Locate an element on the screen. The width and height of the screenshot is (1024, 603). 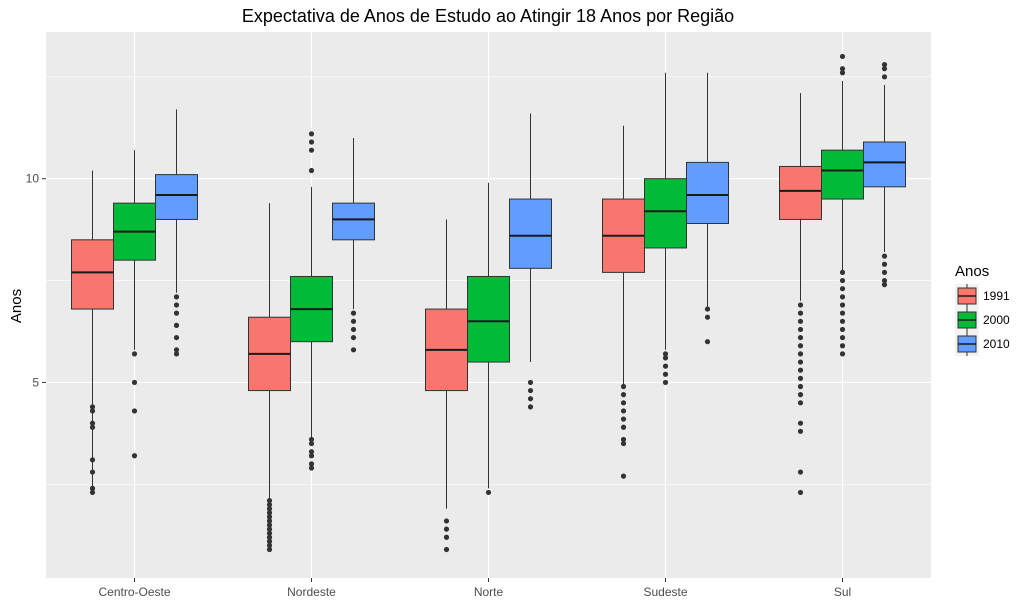
x-tick-label: Nordeste is located at coordinates (311, 592).